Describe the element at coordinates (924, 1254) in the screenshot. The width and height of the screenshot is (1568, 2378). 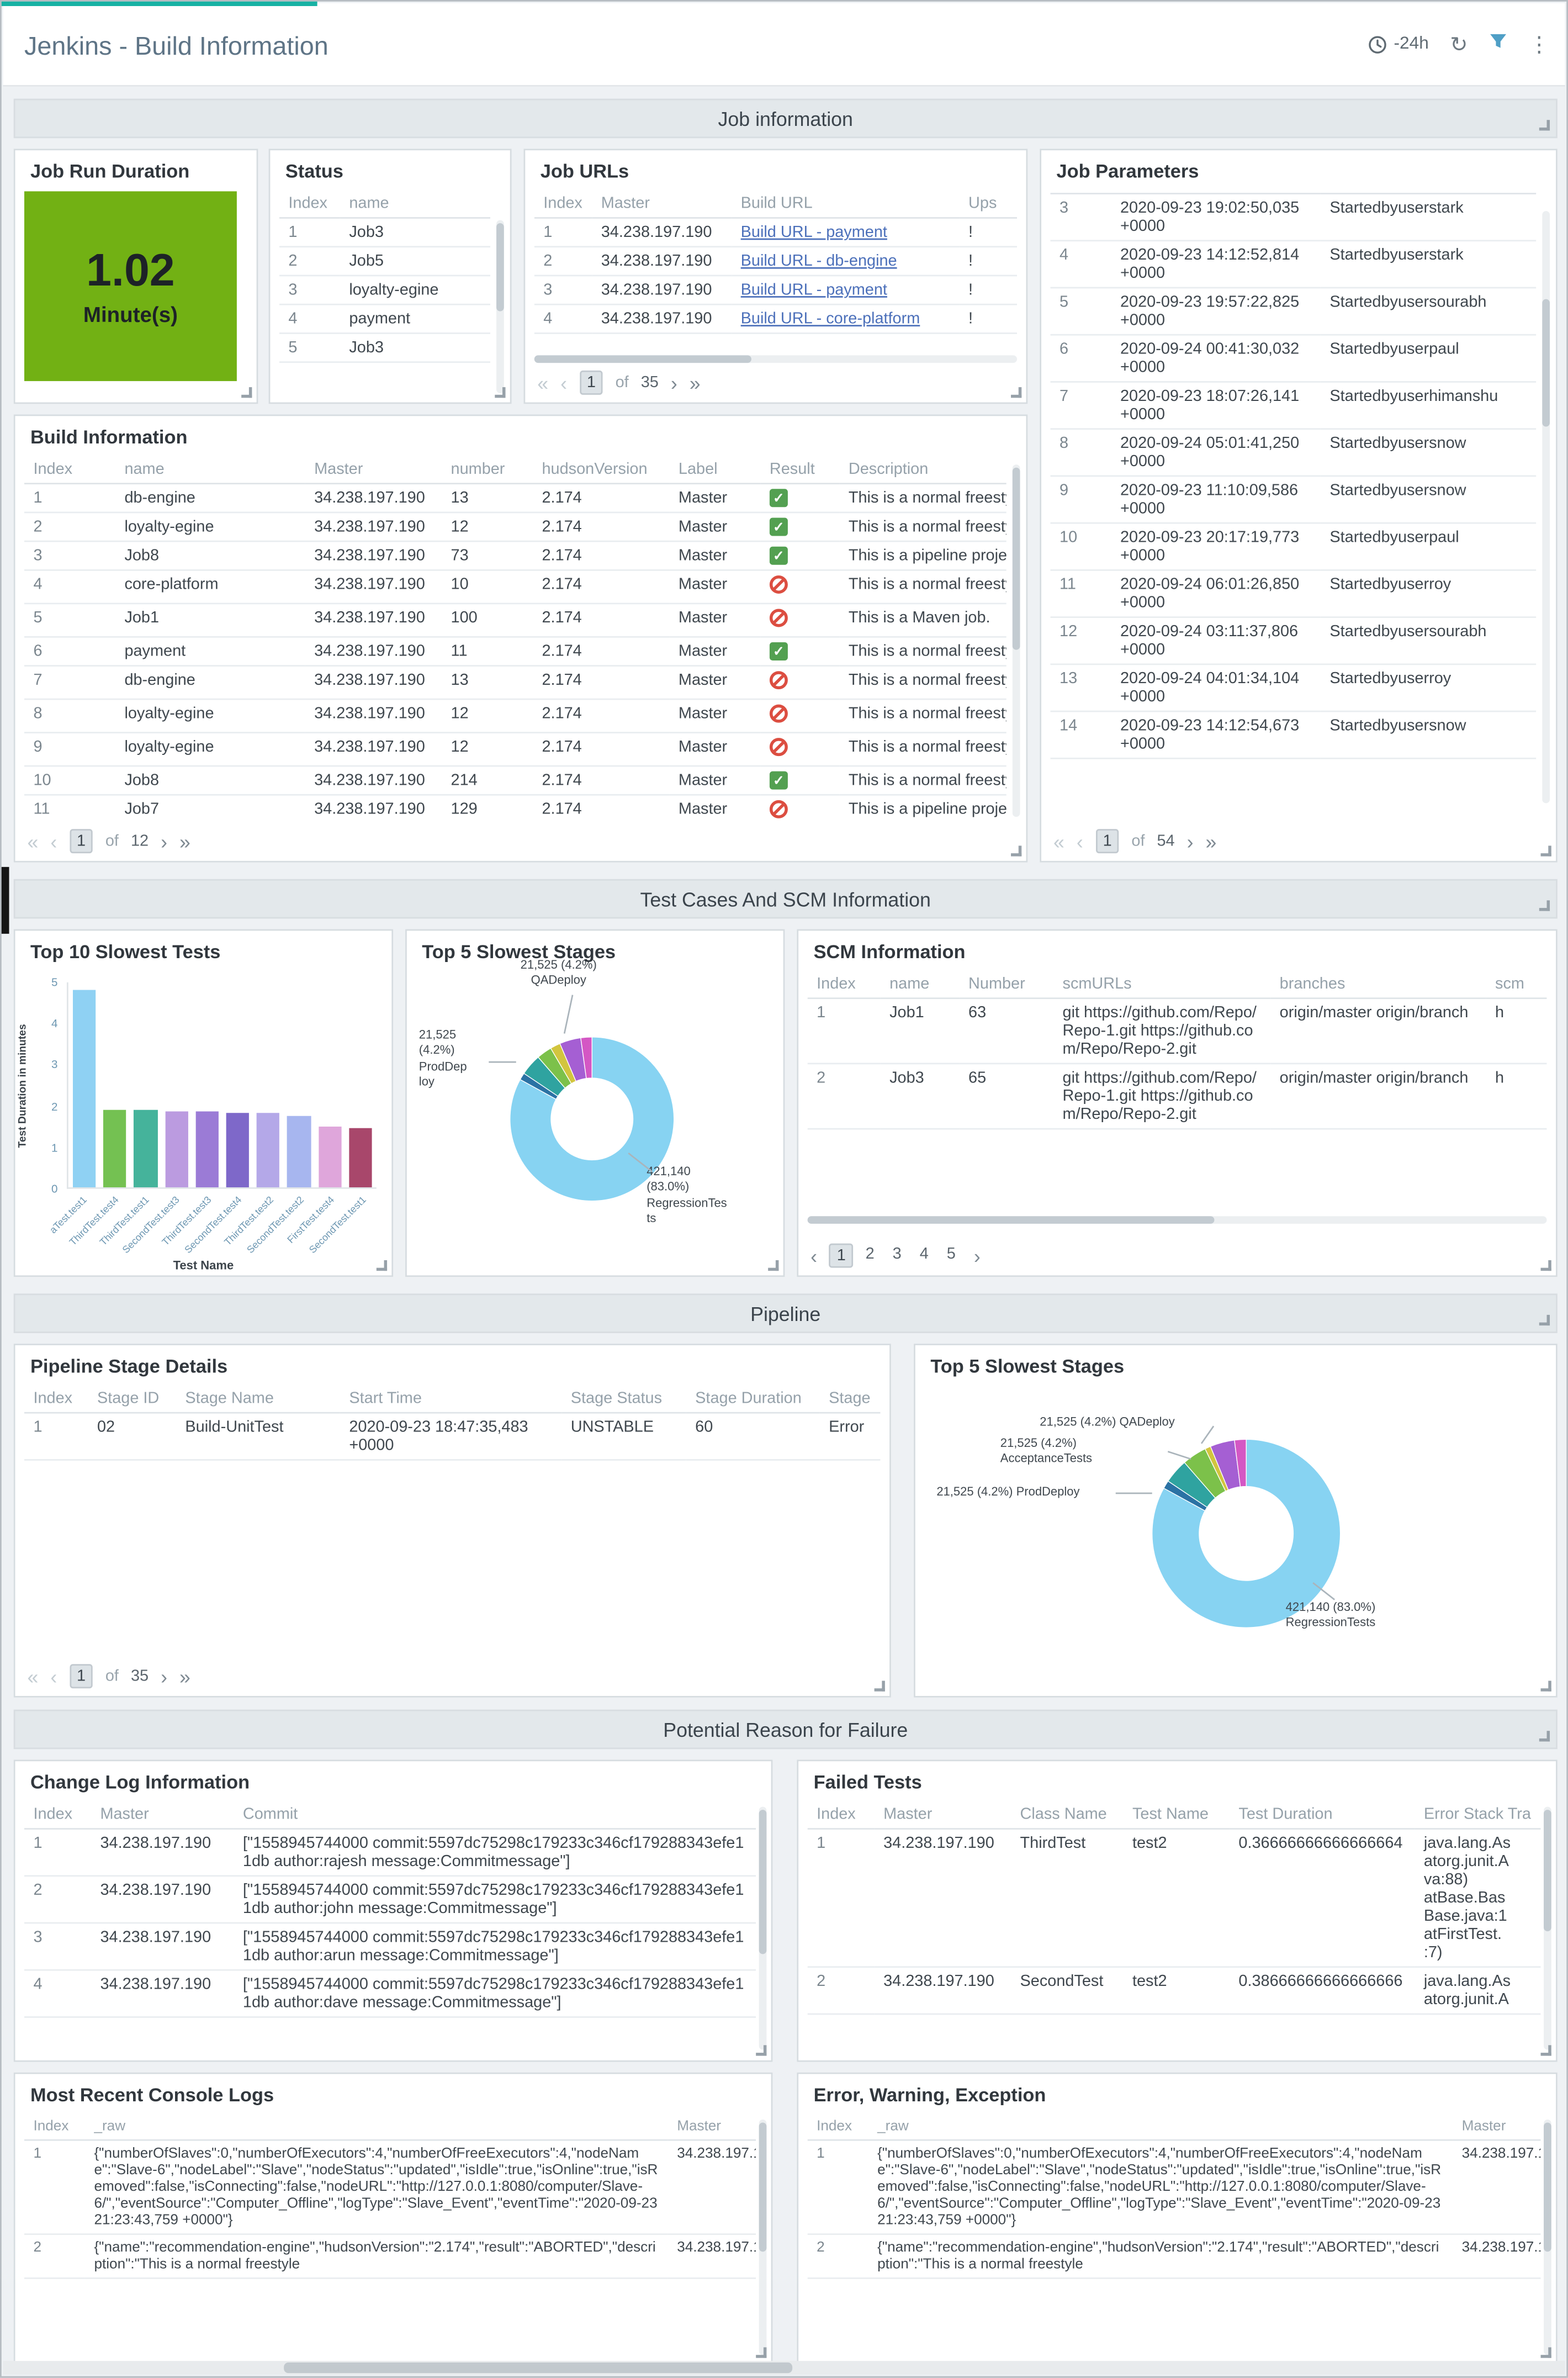
I see `page-number: 4` at that location.